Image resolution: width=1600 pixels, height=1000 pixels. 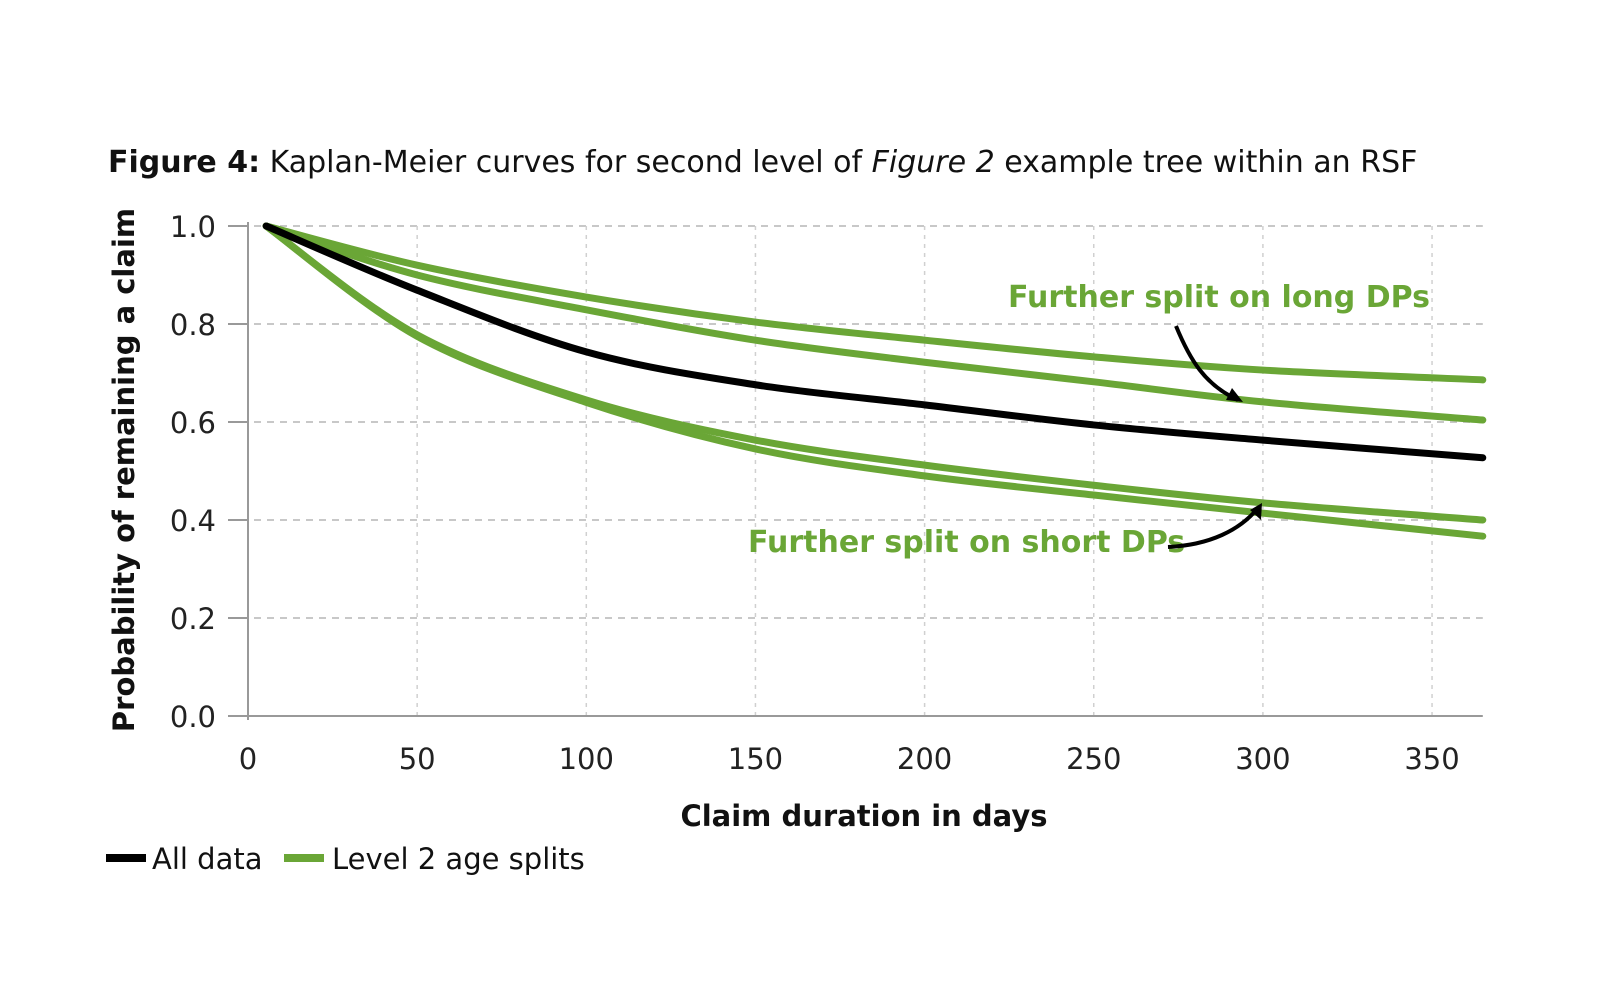 What do you see at coordinates (1093, 759) in the screenshot?
I see `x-tick-label: 250` at bounding box center [1093, 759].